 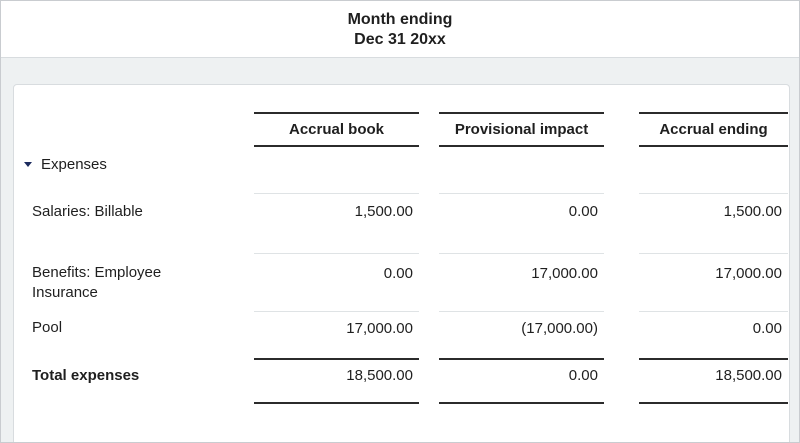 I want to click on column-header-spacer, so click(x=134, y=129).